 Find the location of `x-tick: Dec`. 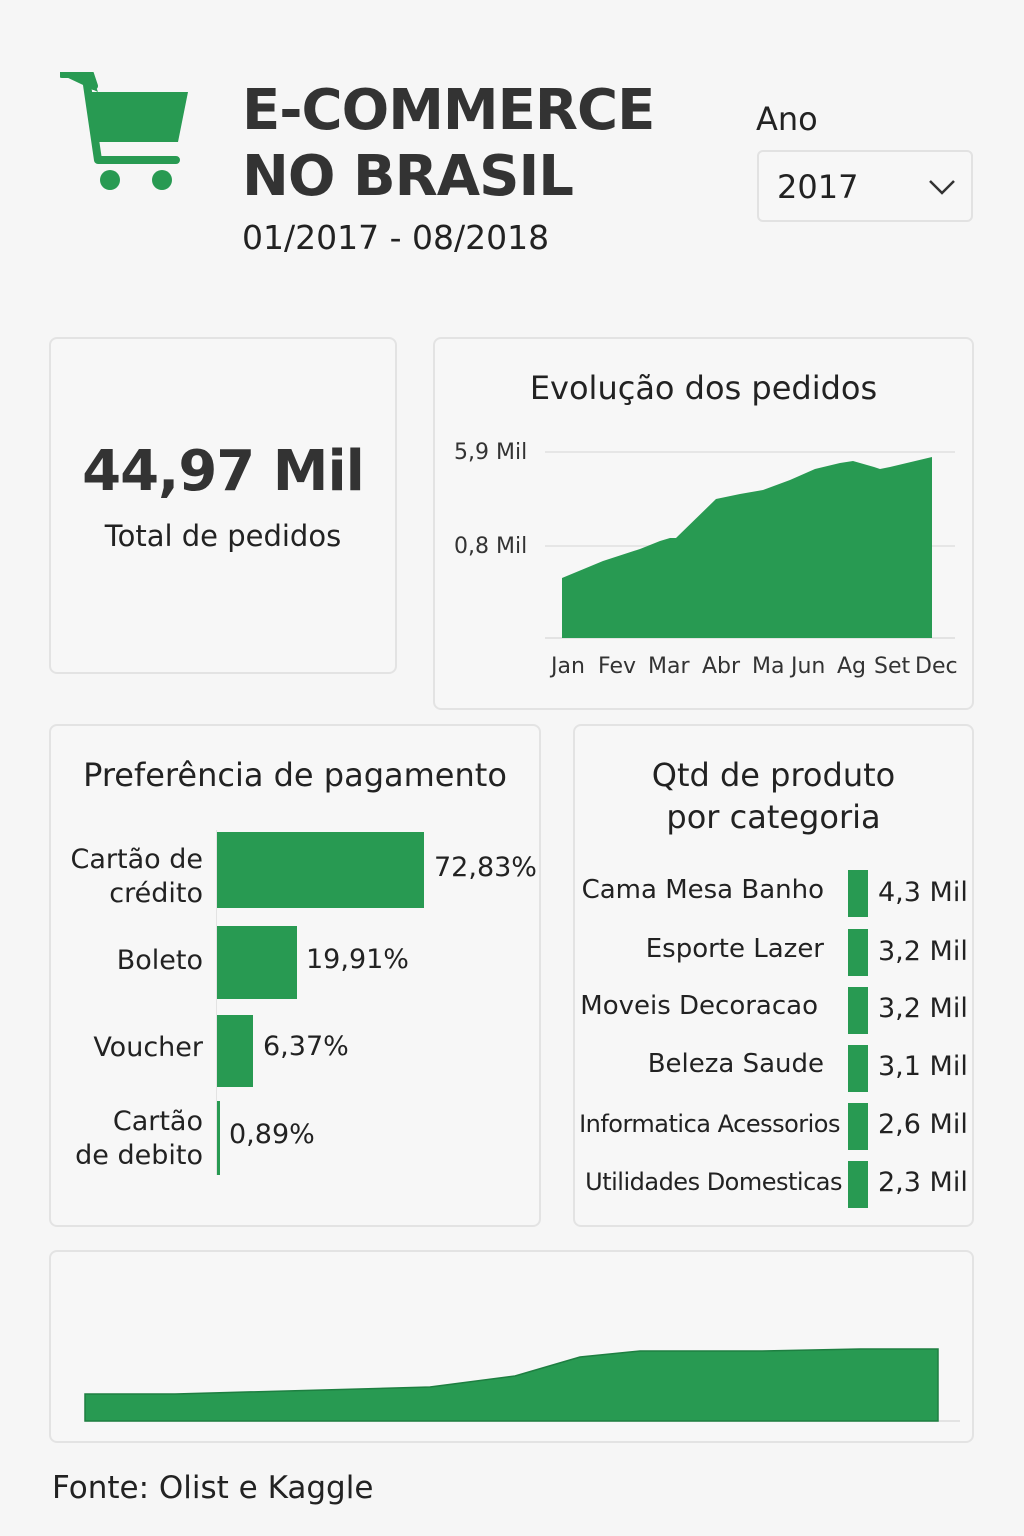

x-tick: Dec is located at coordinates (936, 666).